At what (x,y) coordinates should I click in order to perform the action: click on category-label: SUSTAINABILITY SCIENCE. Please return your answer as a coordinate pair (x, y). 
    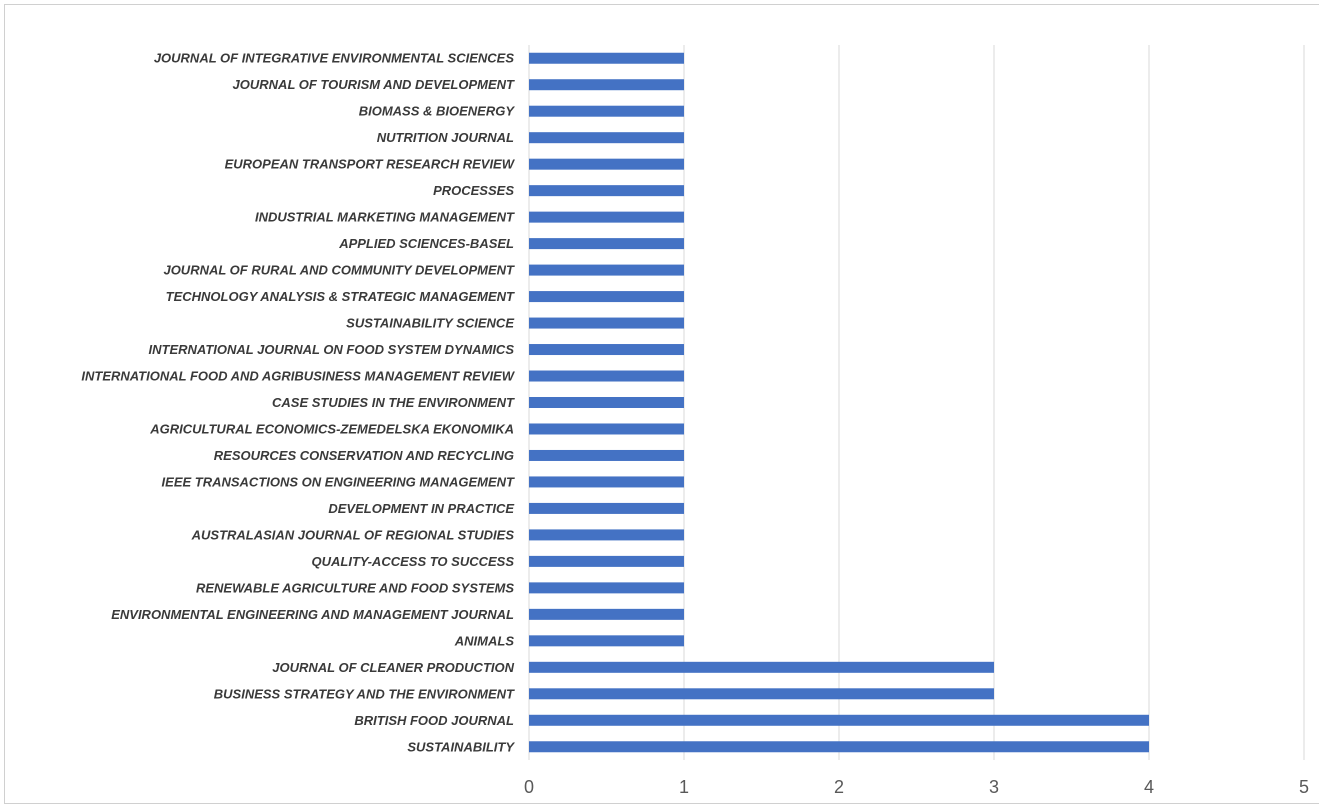
    Looking at the image, I should click on (430, 323).